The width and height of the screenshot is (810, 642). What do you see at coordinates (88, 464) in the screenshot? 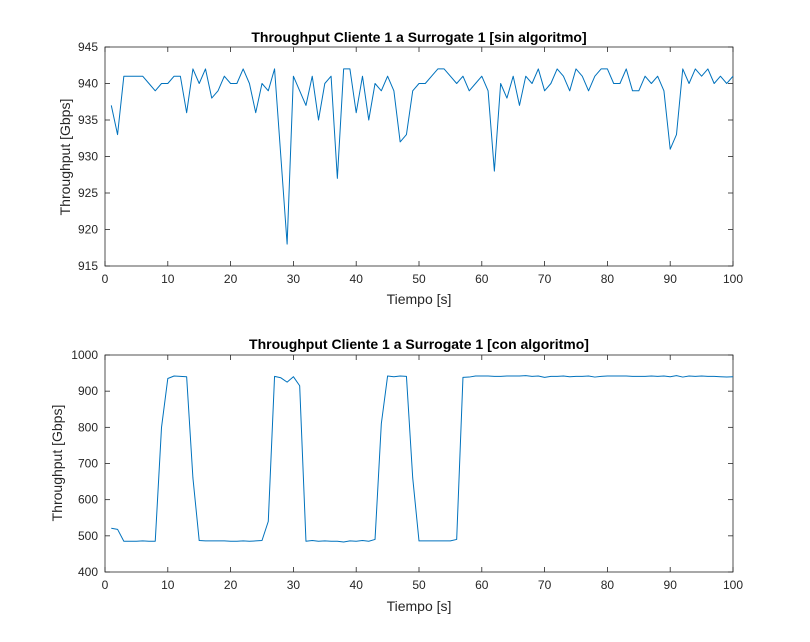
I see `y-tick-label: 700` at bounding box center [88, 464].